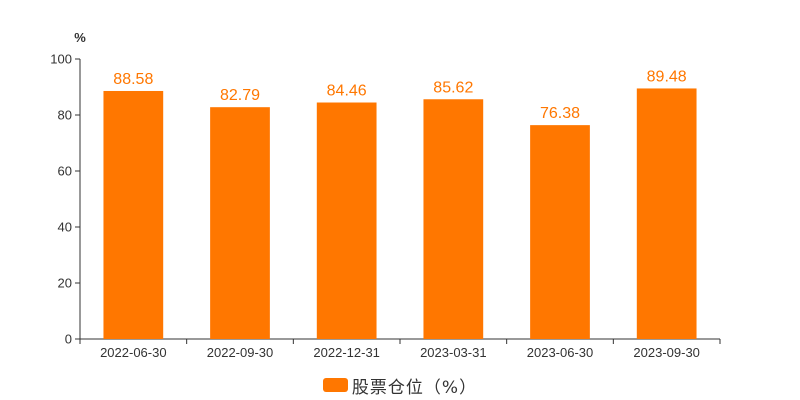 This screenshot has width=800, height=400. I want to click on legend: 股票仓位（%）, so click(400, 385).